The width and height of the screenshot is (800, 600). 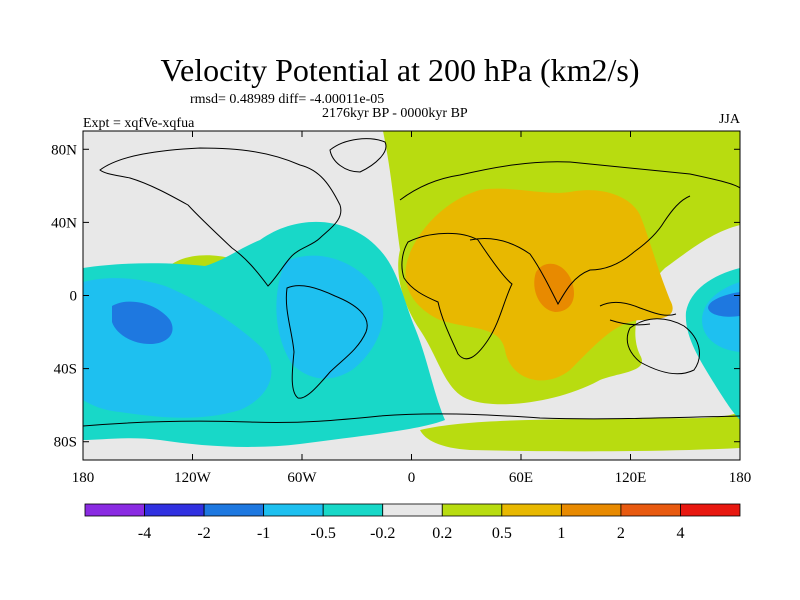 What do you see at coordinates (65, 370) in the screenshot?
I see `lat-tick-label: 40S` at bounding box center [65, 370].